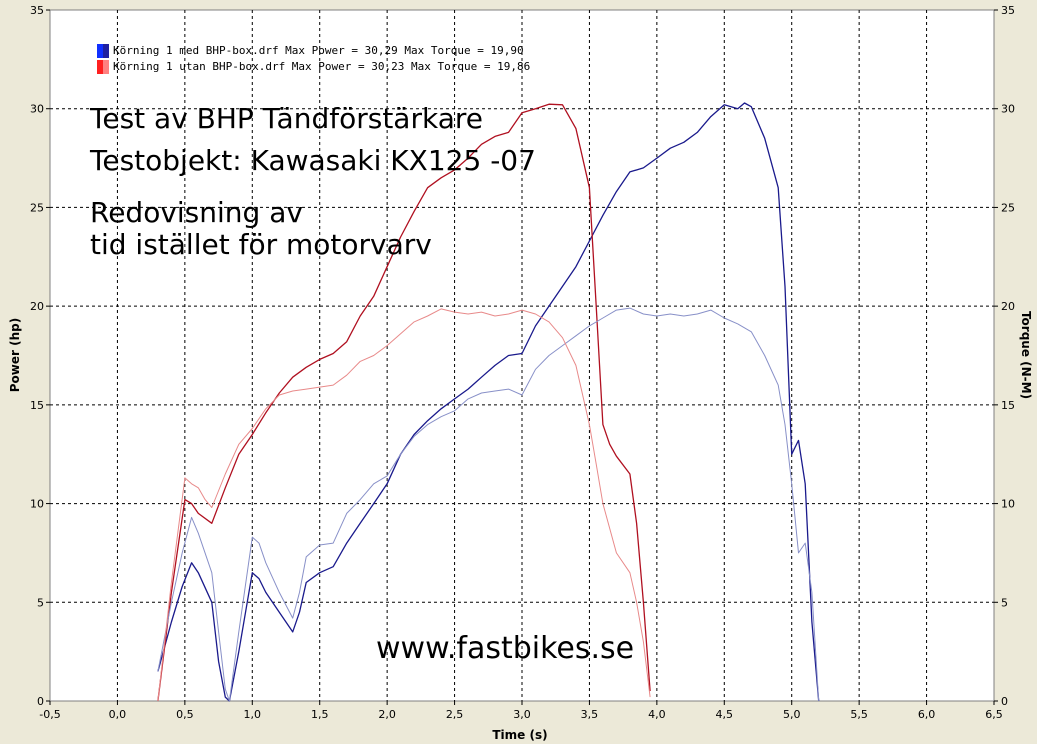 This screenshot has width=1037, height=744. I want to click on annotation-title: Test av BHP Tändförstärkare, so click(286, 118).